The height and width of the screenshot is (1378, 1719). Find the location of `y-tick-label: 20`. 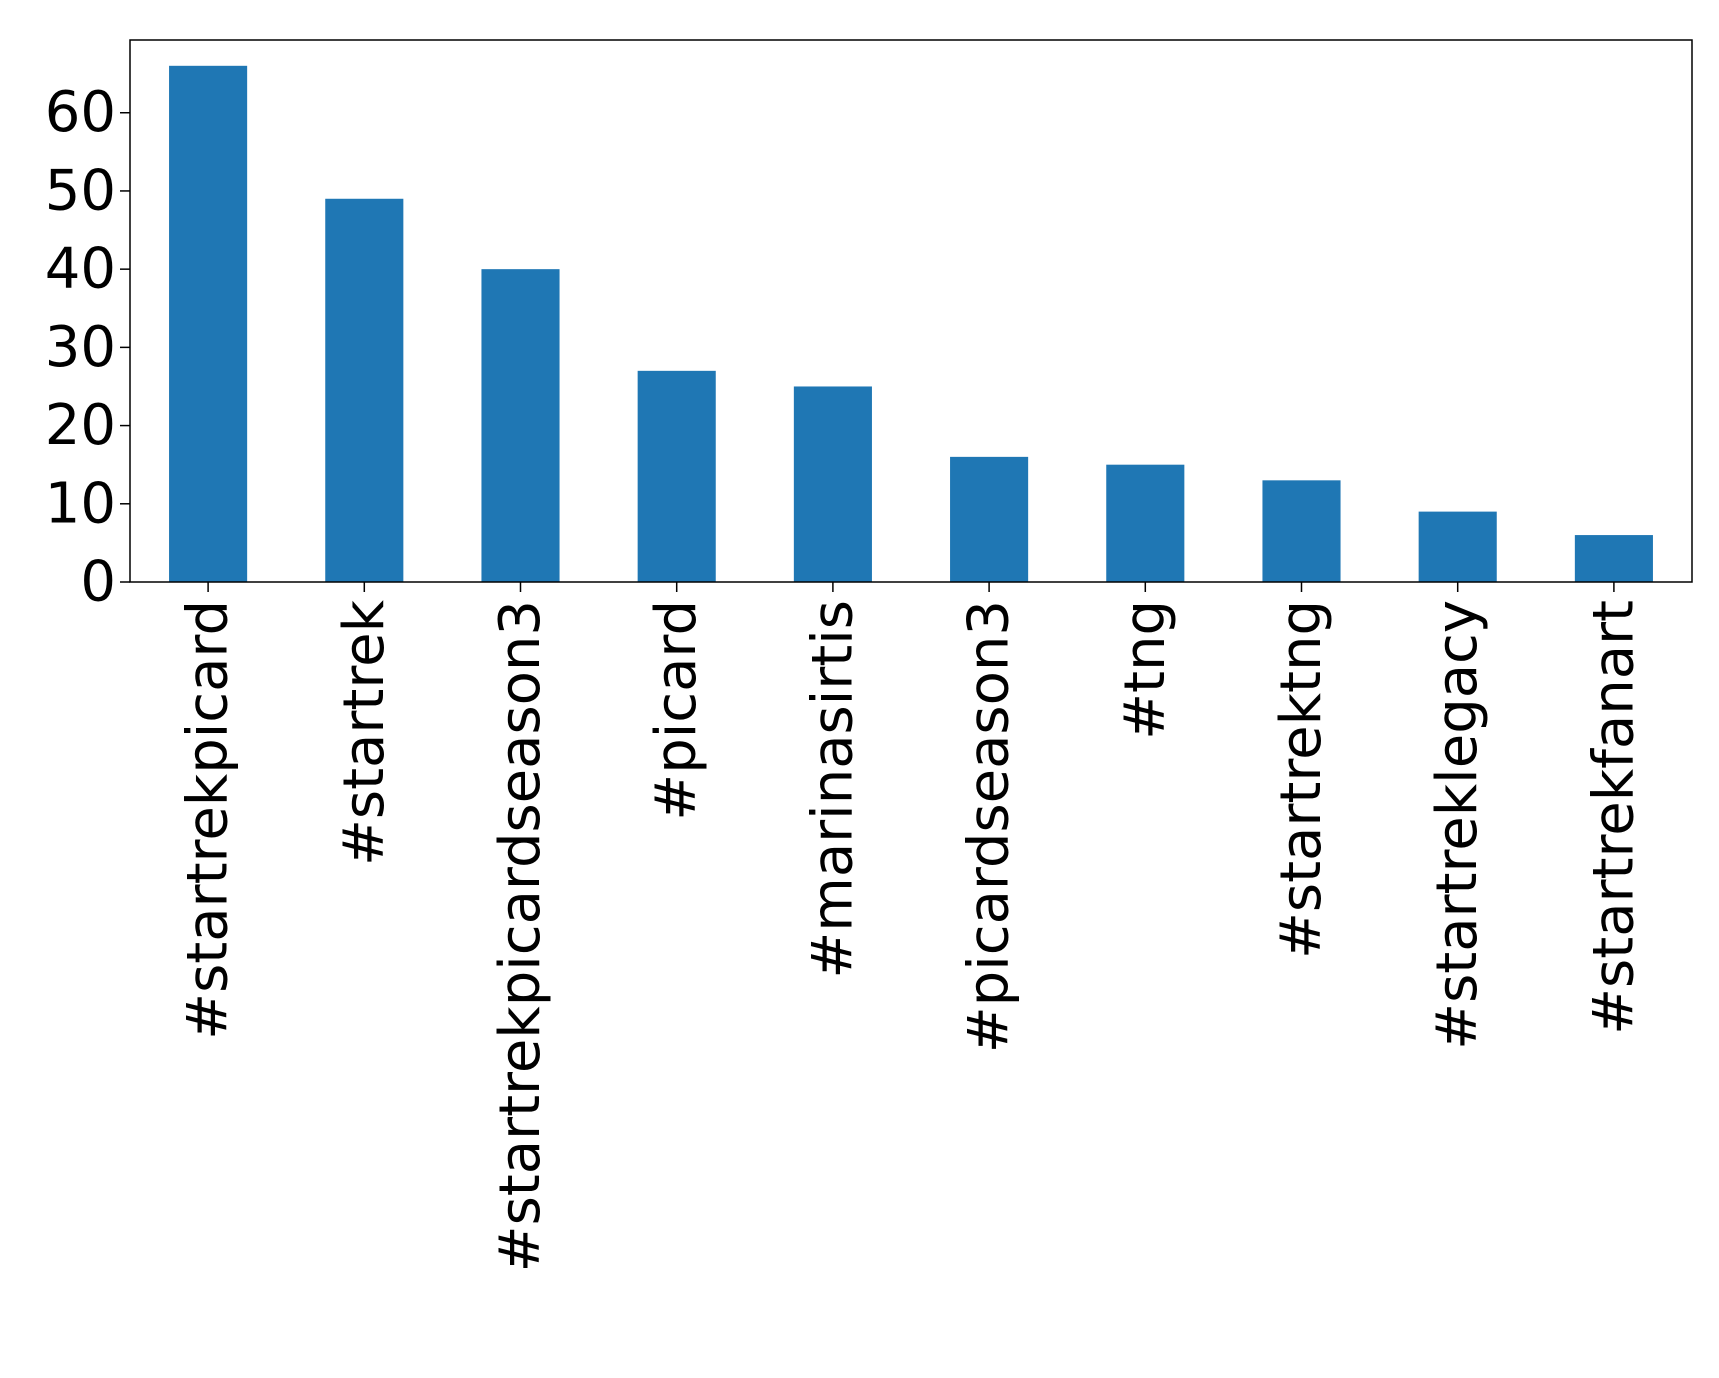

y-tick-label: 20 is located at coordinates (80, 425).